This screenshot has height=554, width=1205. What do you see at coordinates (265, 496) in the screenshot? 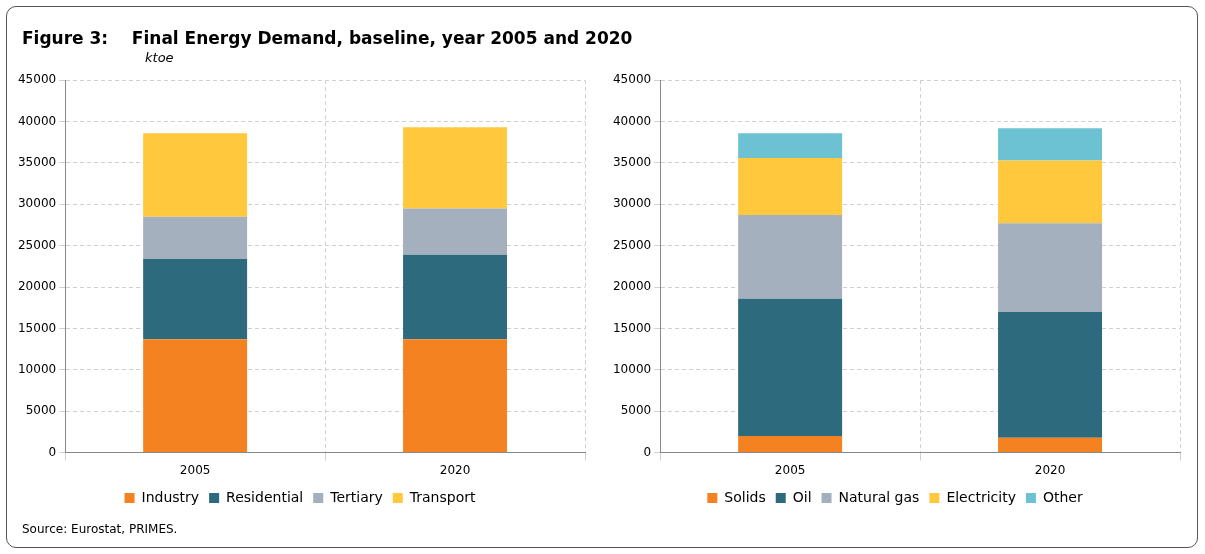
I see `legend-label: Residential` at bounding box center [265, 496].